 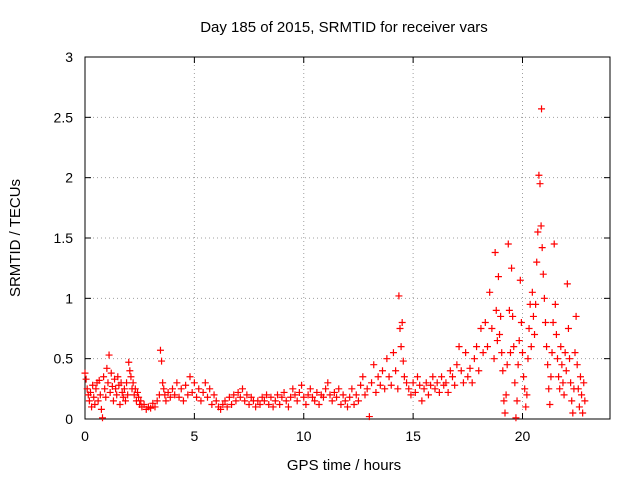 I want to click on x-tick-label: 5, so click(x=194, y=436).